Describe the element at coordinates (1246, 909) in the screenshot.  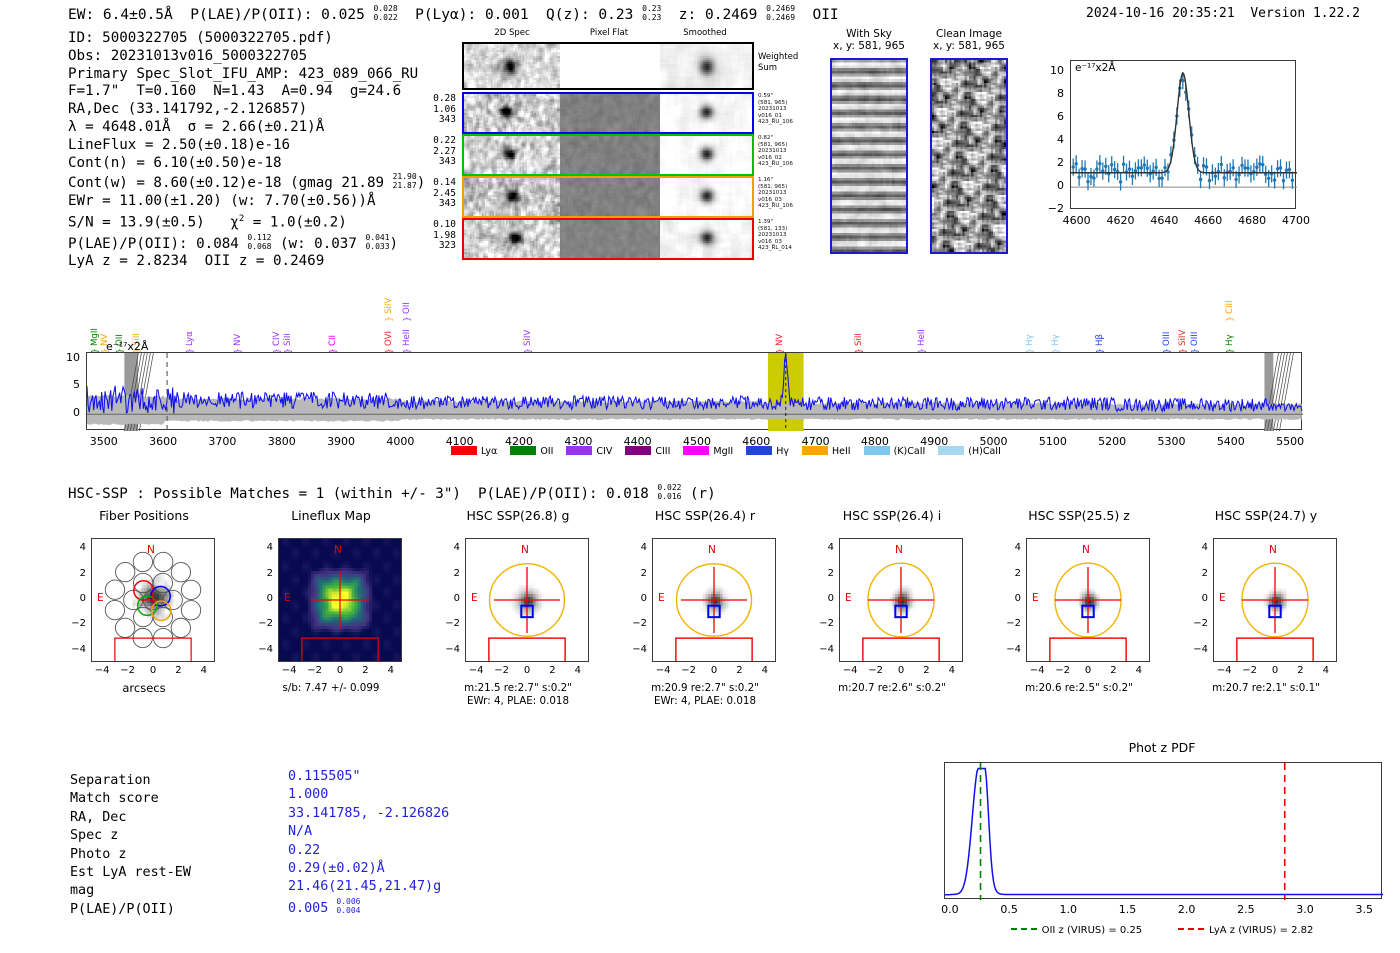
I see `photz-xtick-2.5: 2.5` at that location.